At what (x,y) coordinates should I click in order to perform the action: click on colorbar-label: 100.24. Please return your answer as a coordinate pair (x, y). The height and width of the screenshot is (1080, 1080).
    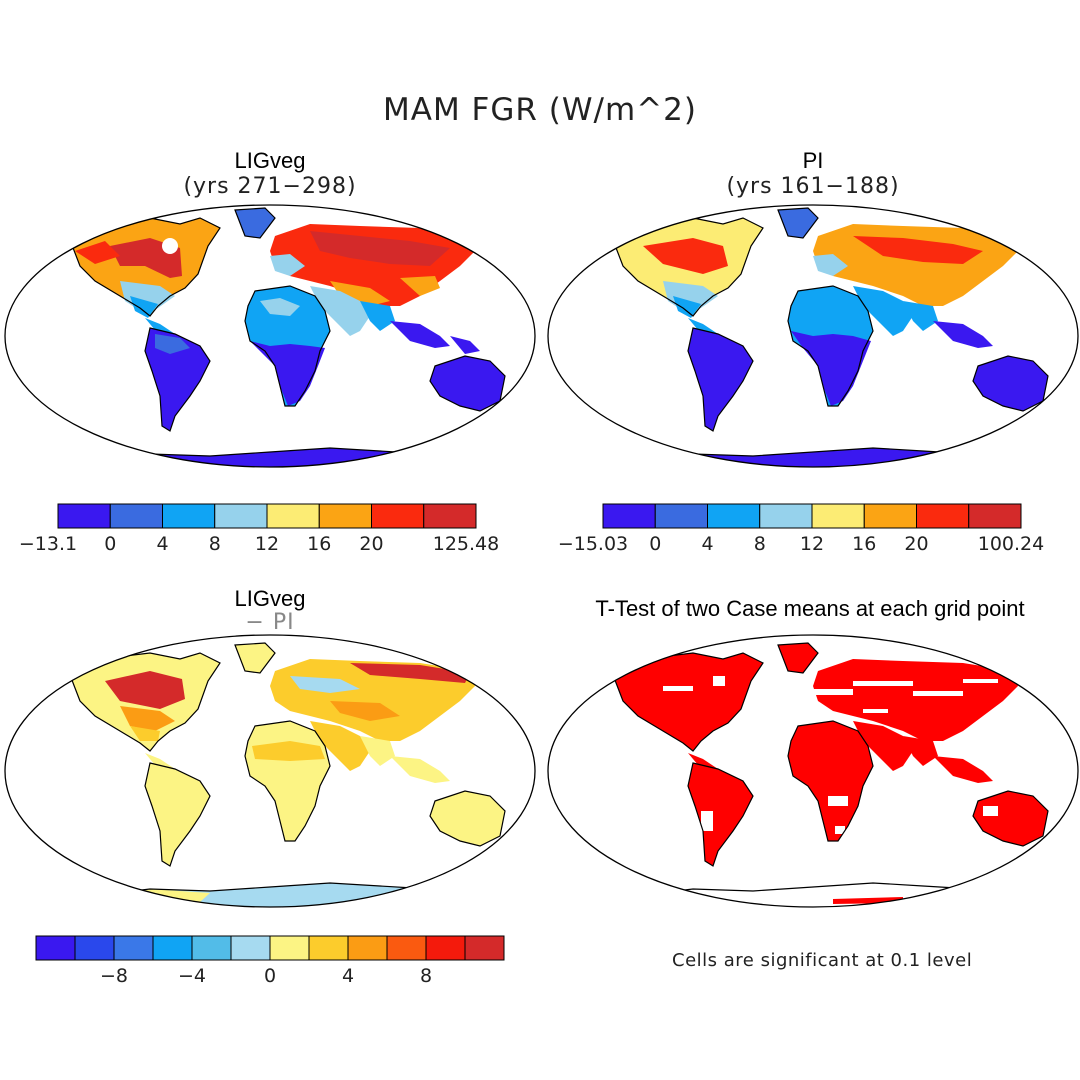
    Looking at the image, I should click on (1011, 544).